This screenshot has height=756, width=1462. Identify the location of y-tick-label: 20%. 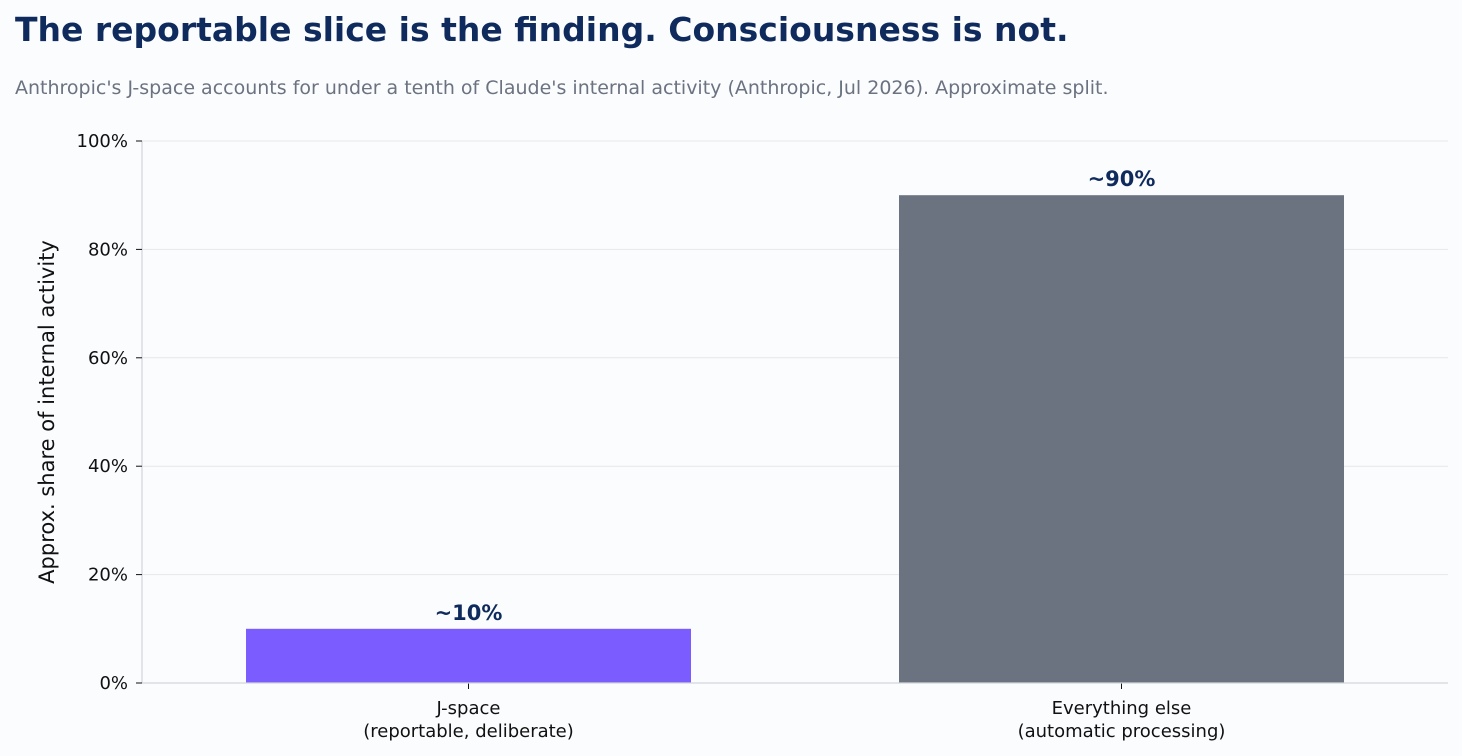
(108, 575).